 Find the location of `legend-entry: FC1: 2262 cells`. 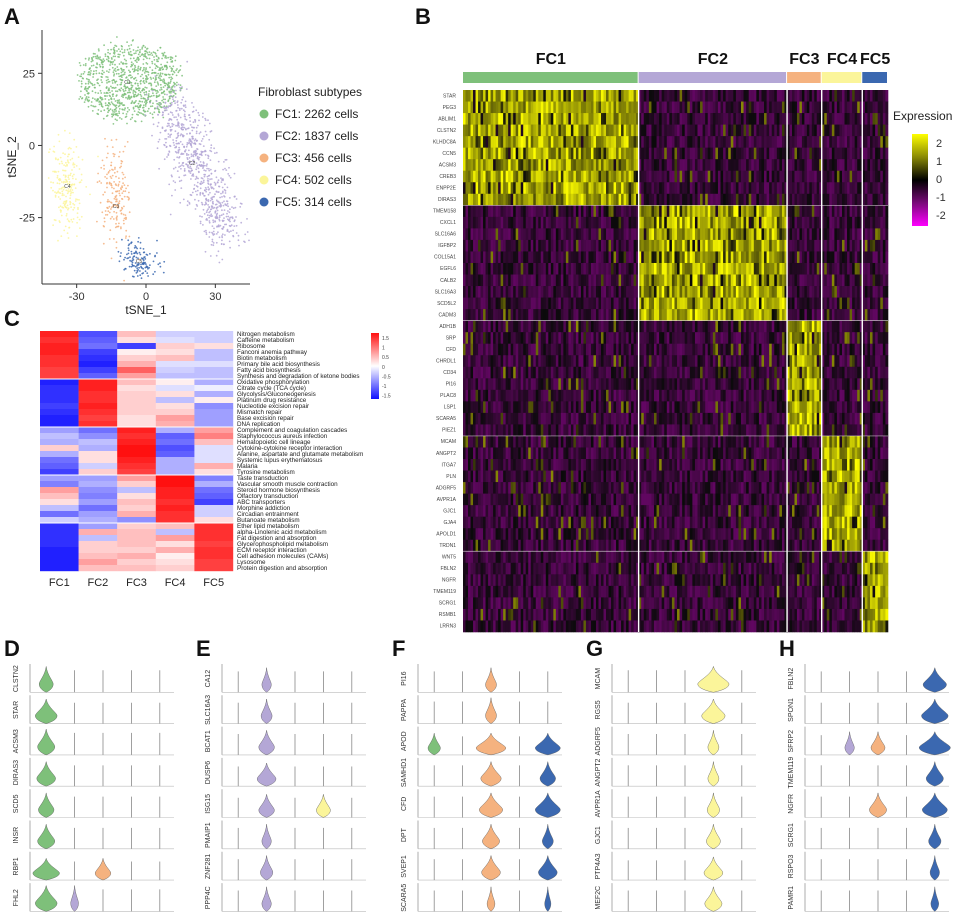

legend-entry: FC1: 2262 cells is located at coordinates (316, 114).